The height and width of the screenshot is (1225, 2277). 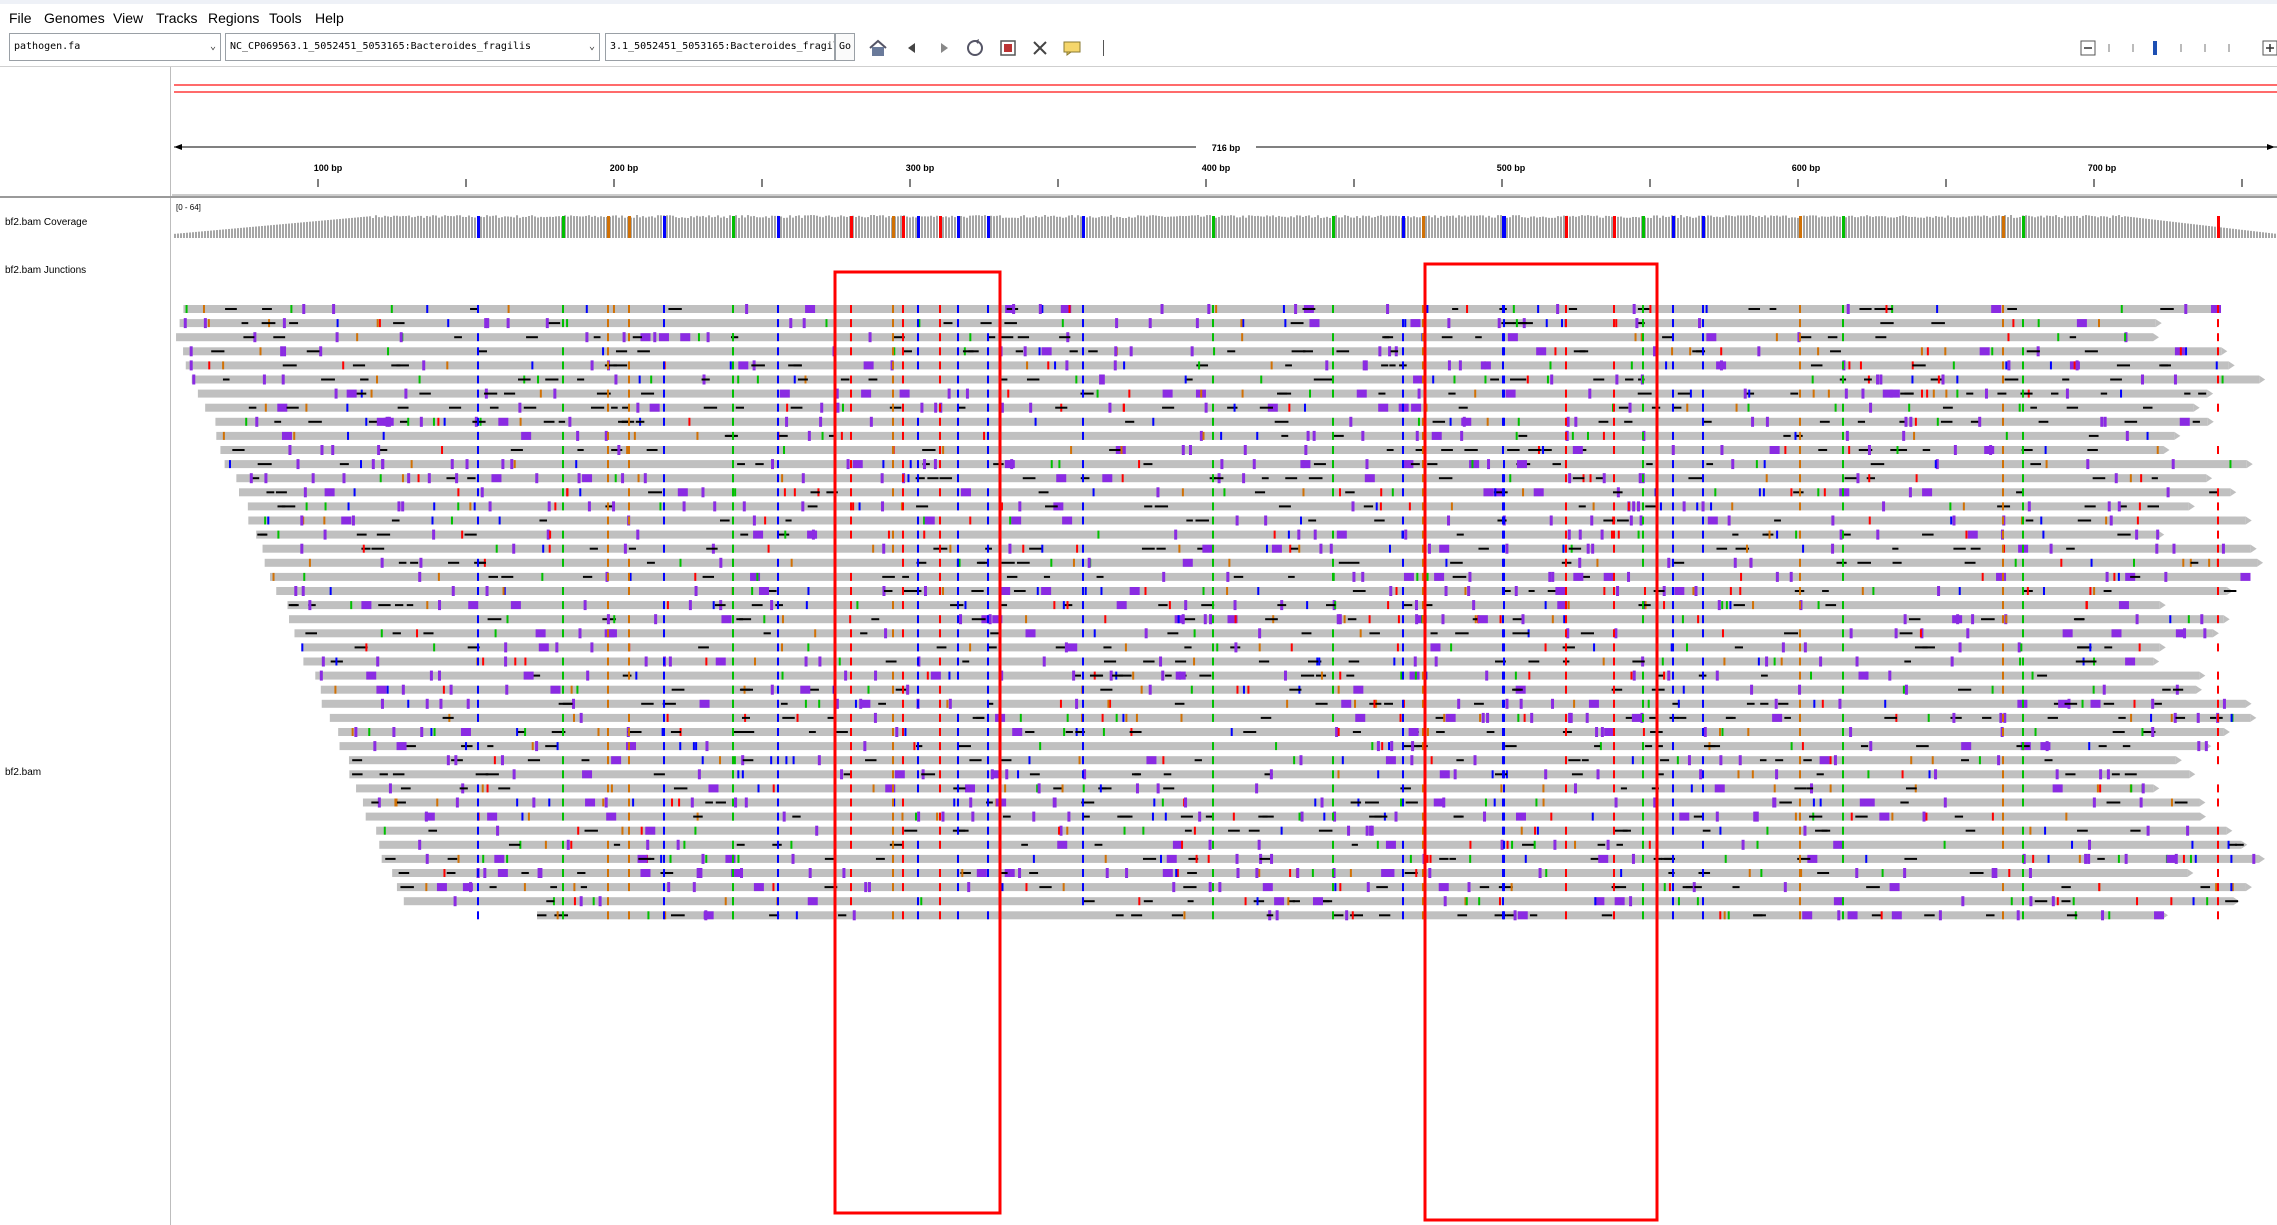 I want to click on forward-icon, so click(x=944, y=48).